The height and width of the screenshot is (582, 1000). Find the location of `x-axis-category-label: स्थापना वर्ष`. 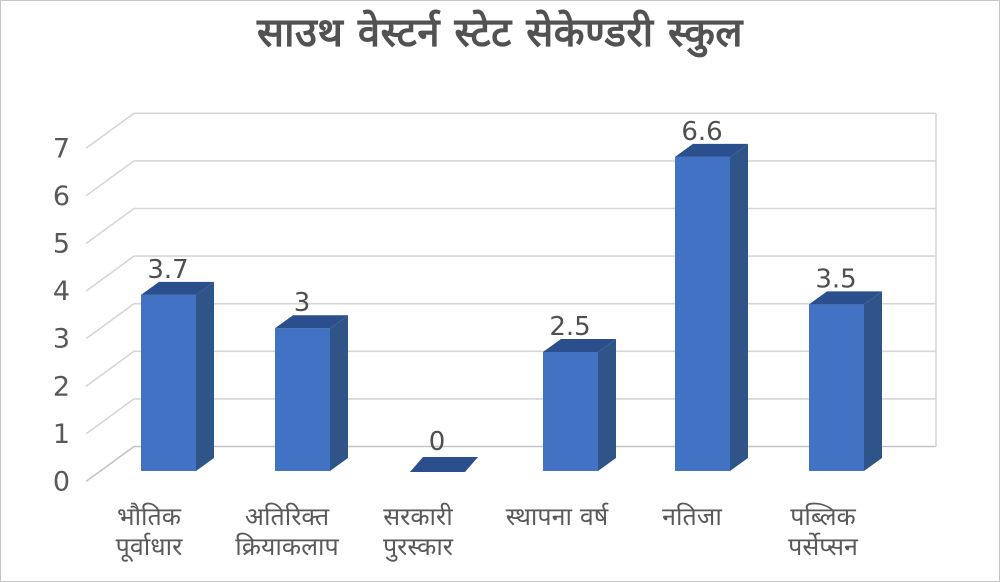

x-axis-category-label: स्थापना वर्ष is located at coordinates (558, 516).